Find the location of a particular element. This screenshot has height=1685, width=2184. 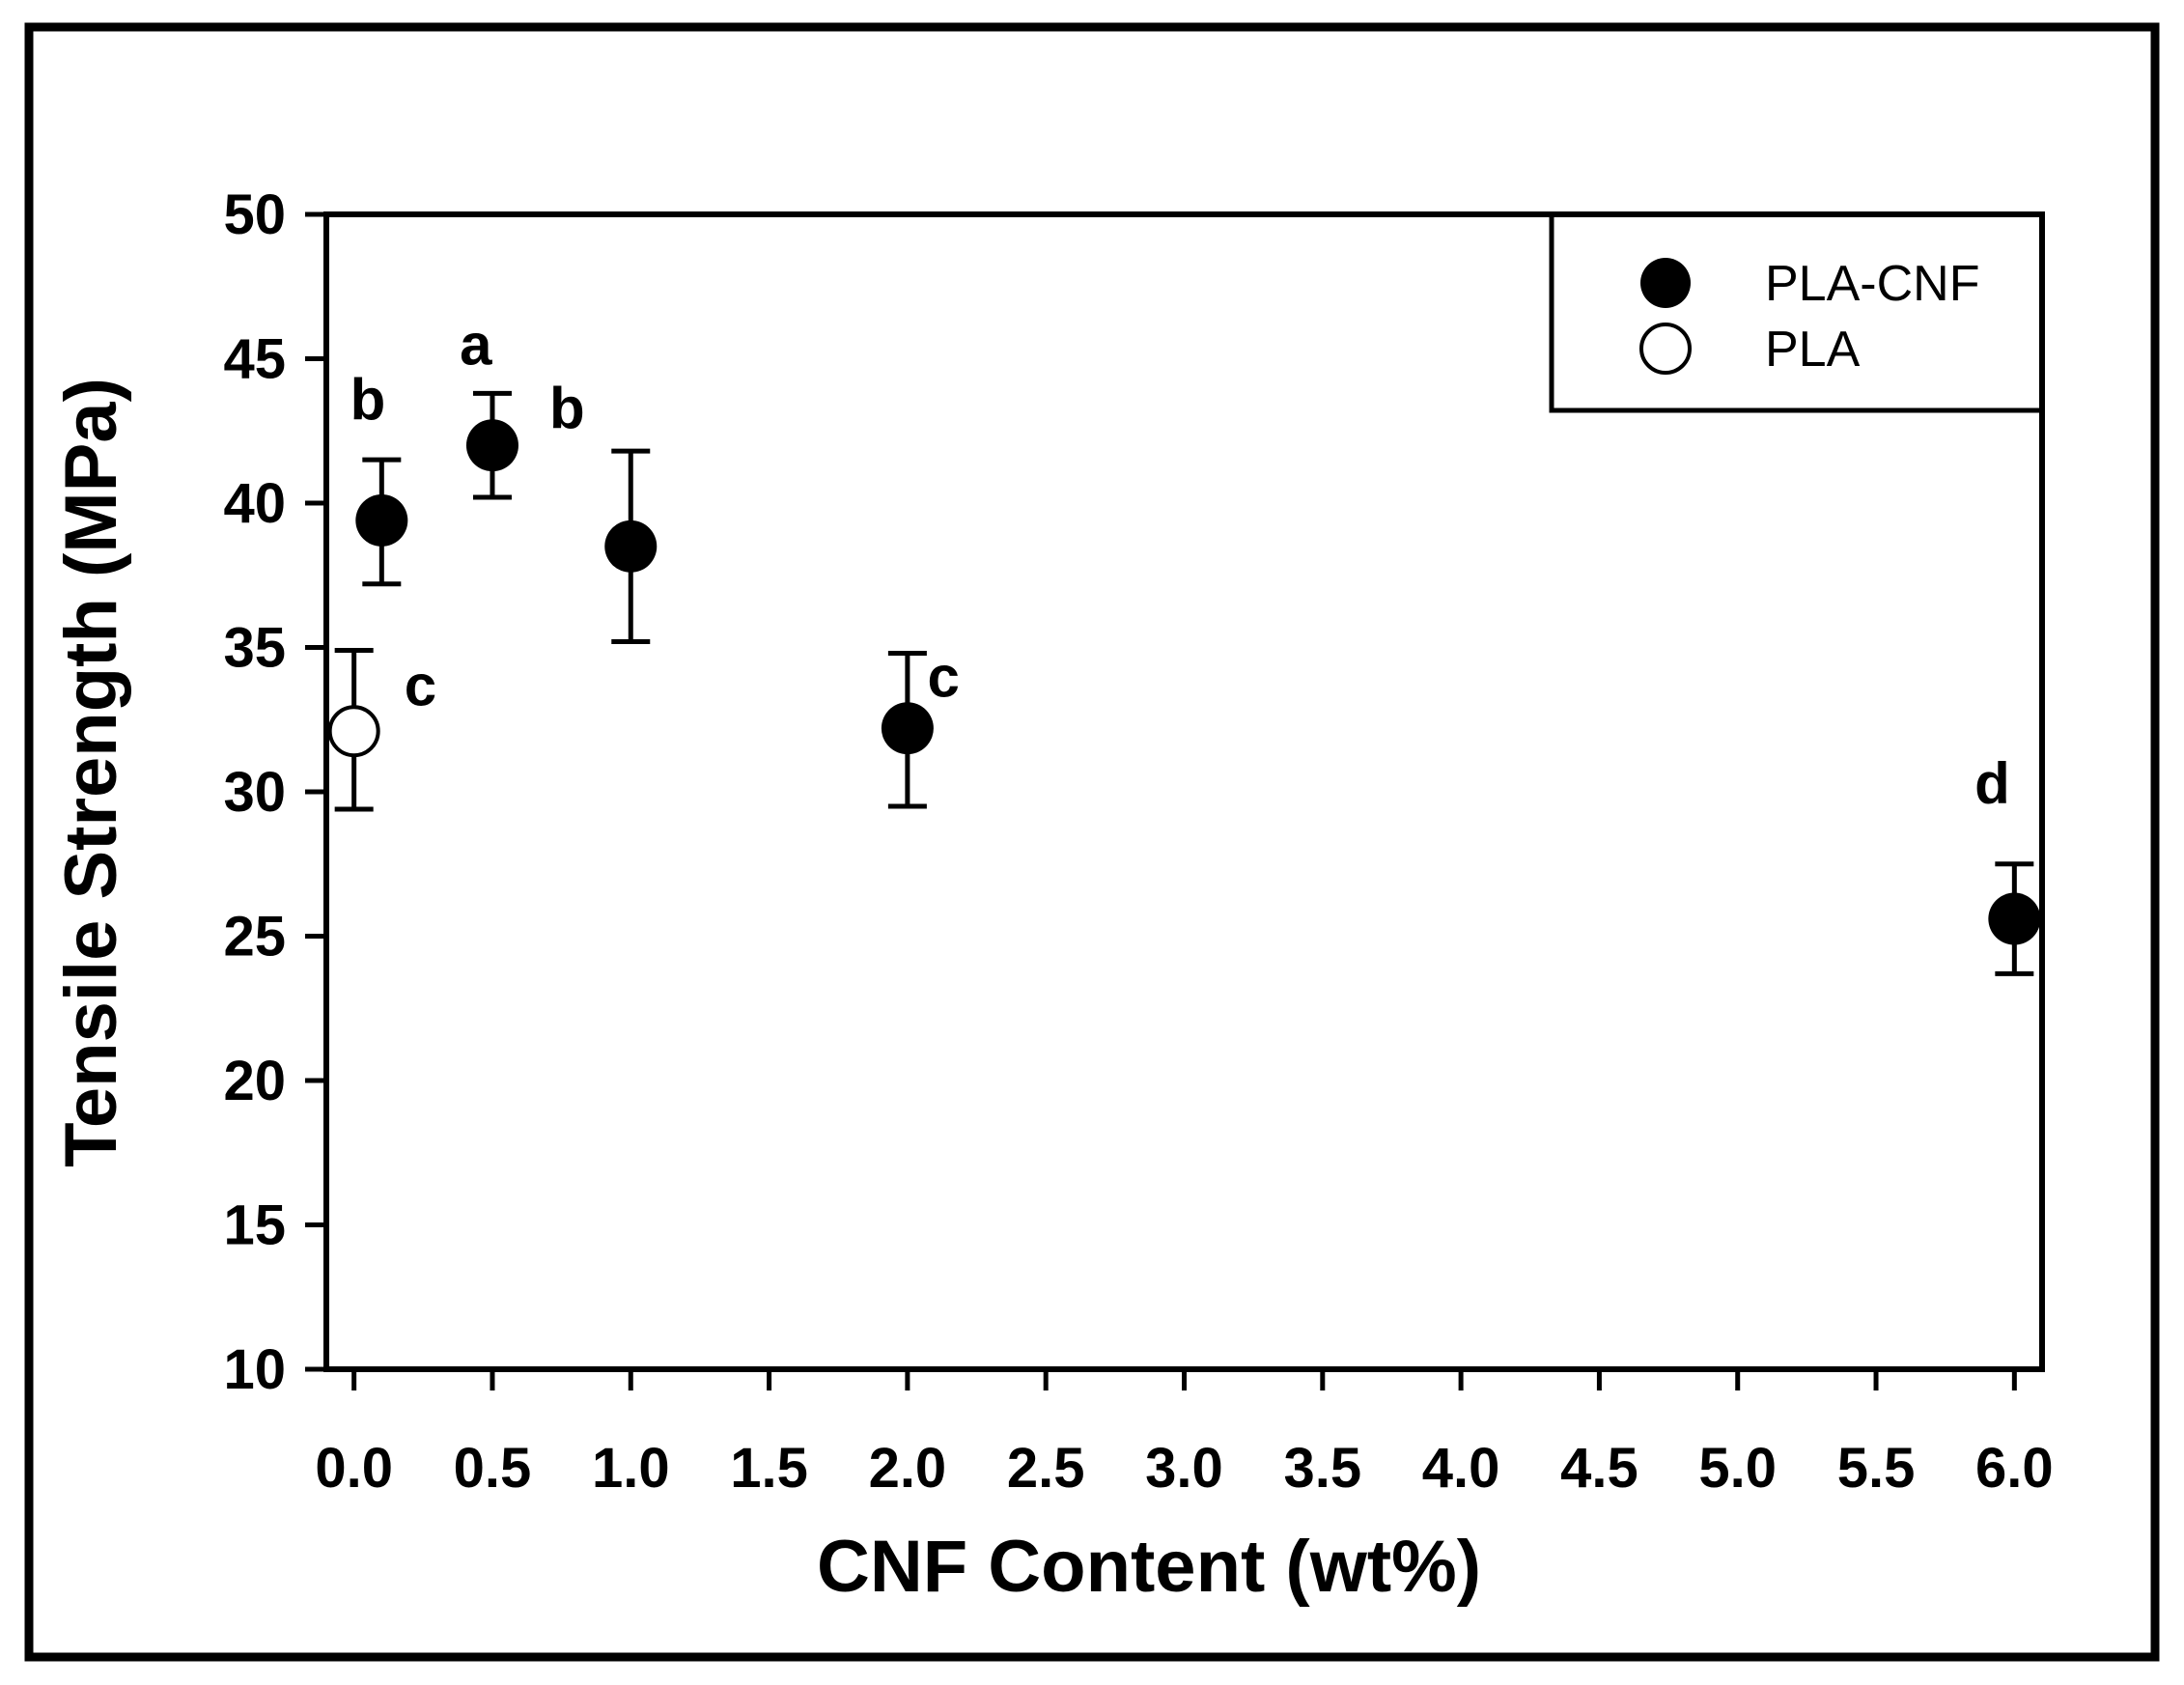

x-tick-label: 3.0 is located at coordinates (1184, 1468).